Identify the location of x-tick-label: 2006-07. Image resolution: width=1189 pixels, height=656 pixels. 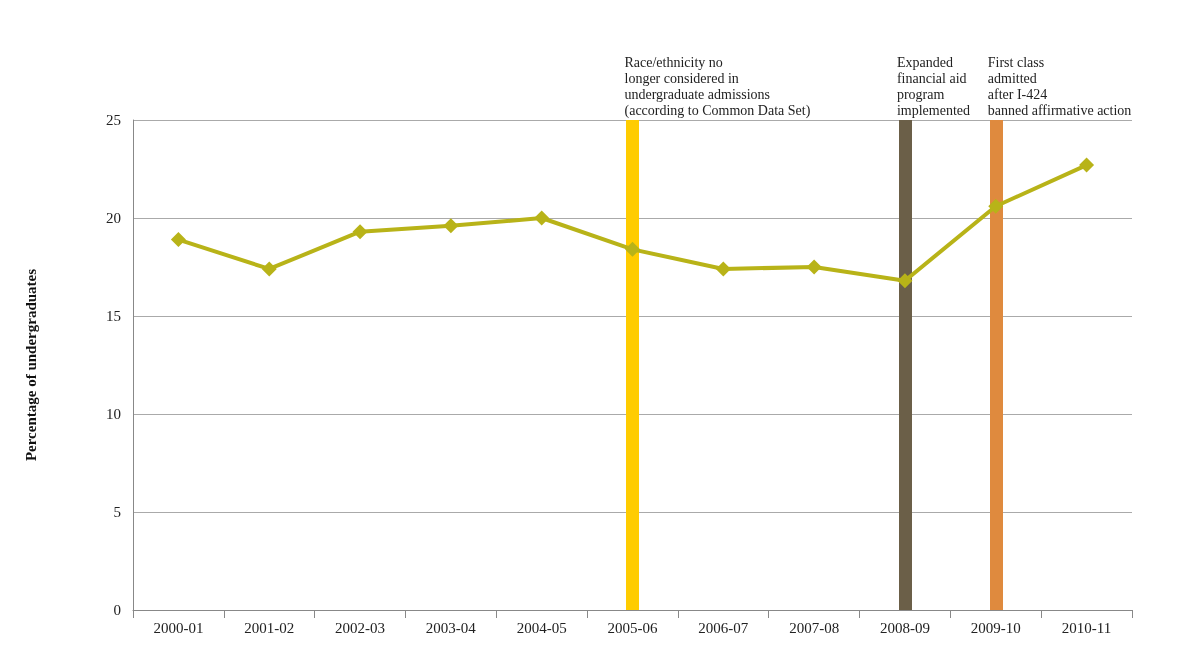
(723, 627).